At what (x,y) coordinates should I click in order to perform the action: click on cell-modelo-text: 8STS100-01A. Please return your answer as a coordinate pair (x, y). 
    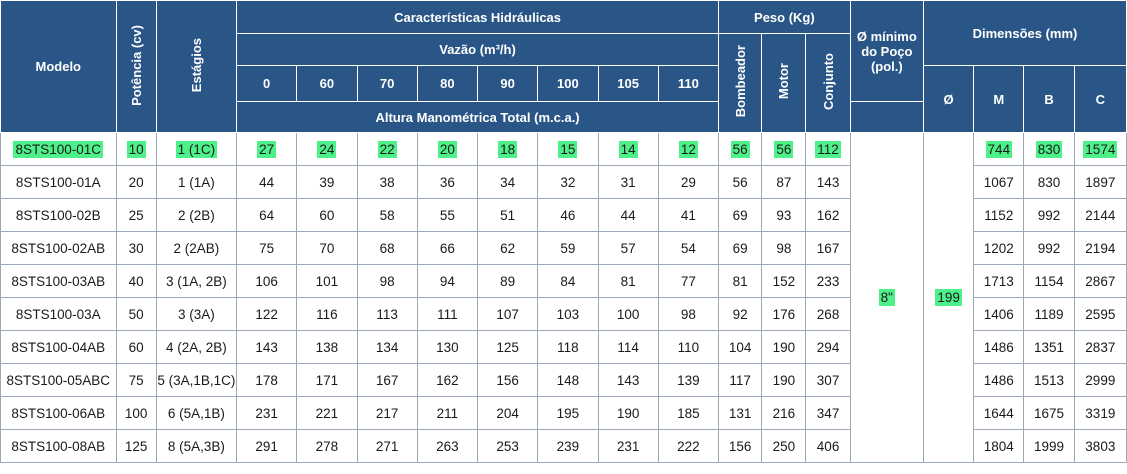
    Looking at the image, I should click on (58, 182).